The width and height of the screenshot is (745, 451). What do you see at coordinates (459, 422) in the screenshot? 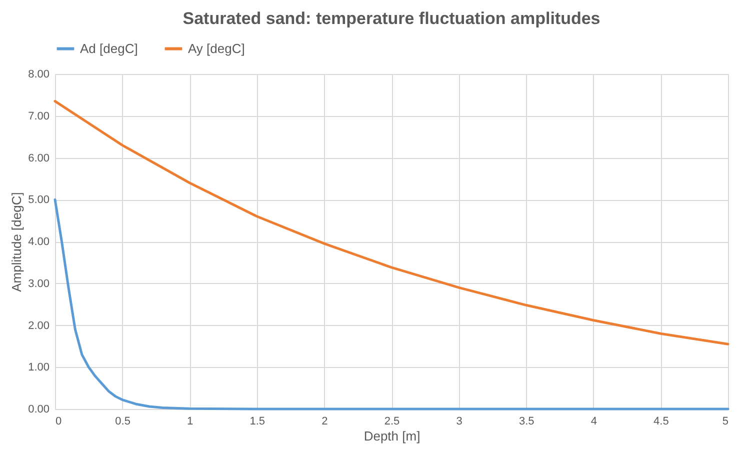
I see `x-tick-label: 3` at bounding box center [459, 422].